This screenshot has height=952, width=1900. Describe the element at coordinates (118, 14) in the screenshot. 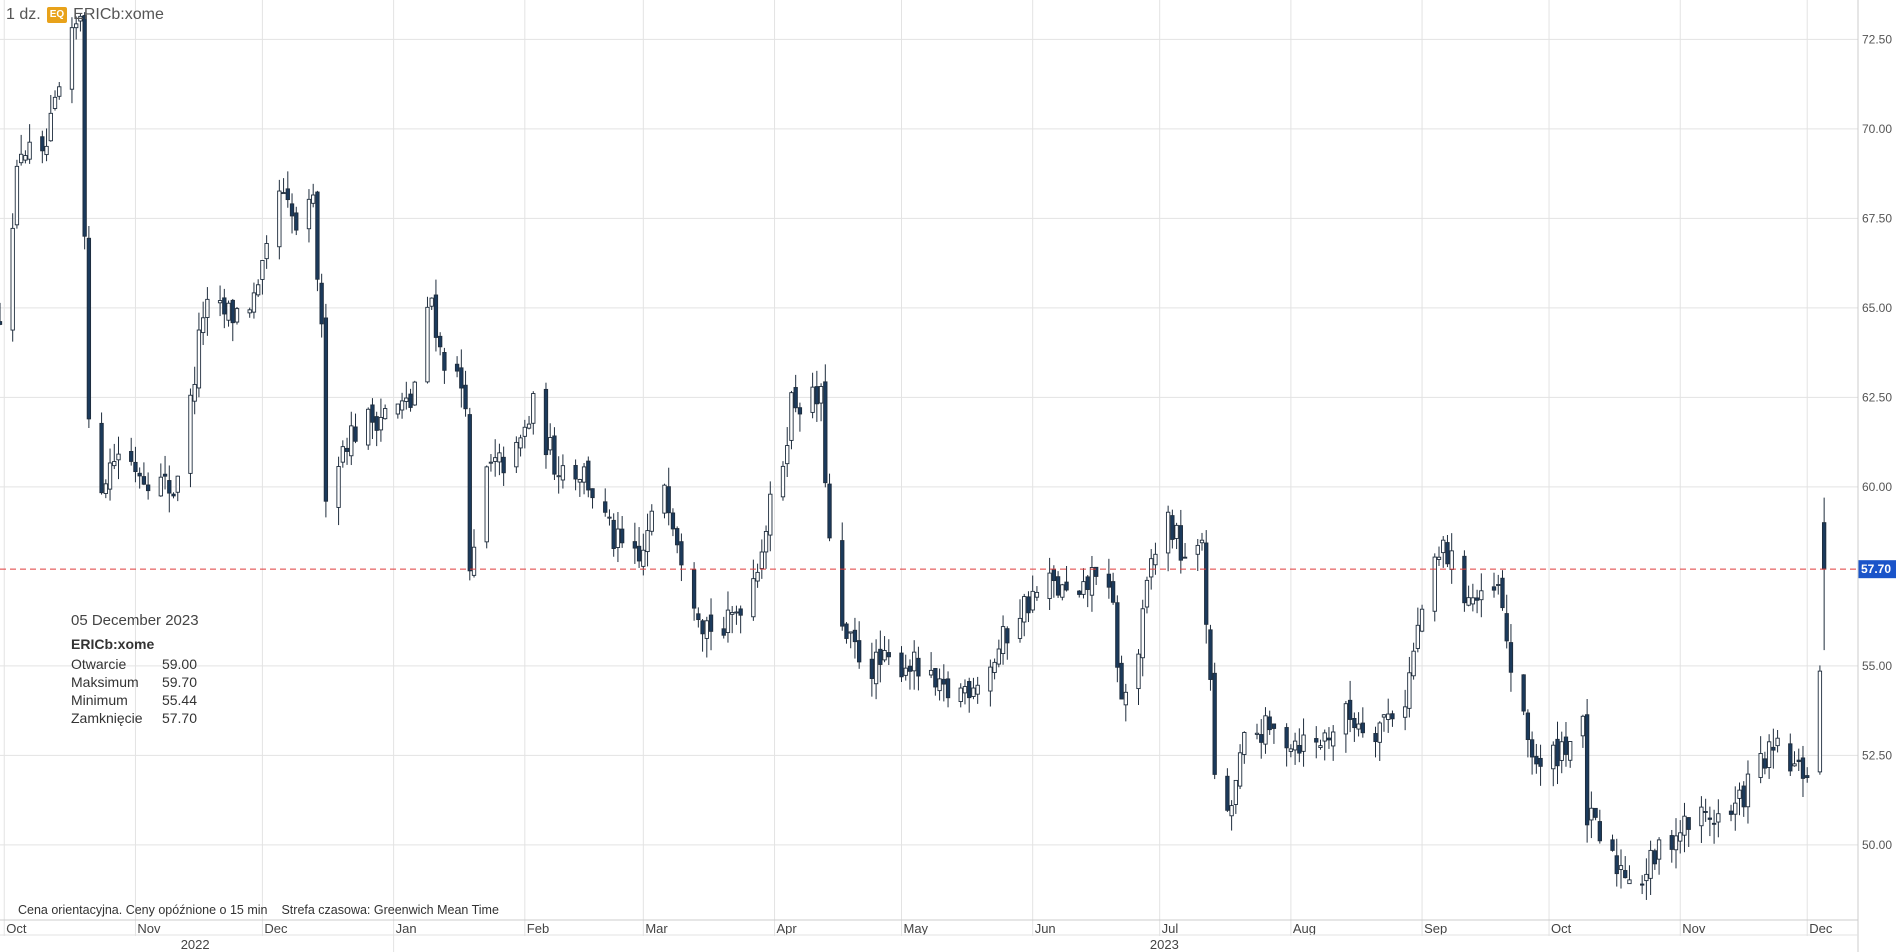

I see `symbol-label: ERICb:xome` at that location.